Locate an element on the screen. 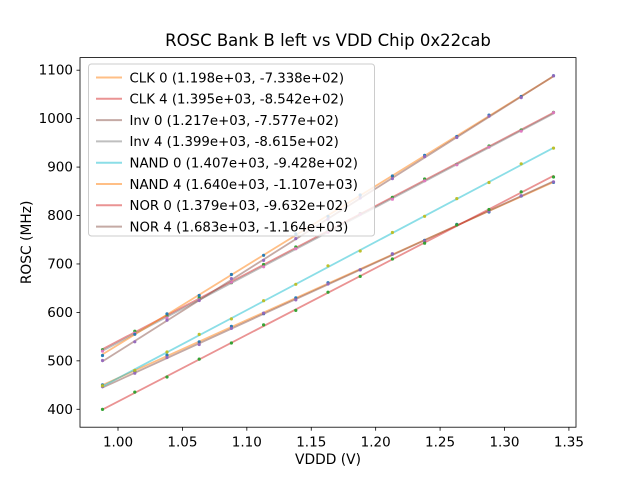  legend-item-nand-4: NAND 4 (1.640e+03, -1.107e+03) is located at coordinates (227, 185).